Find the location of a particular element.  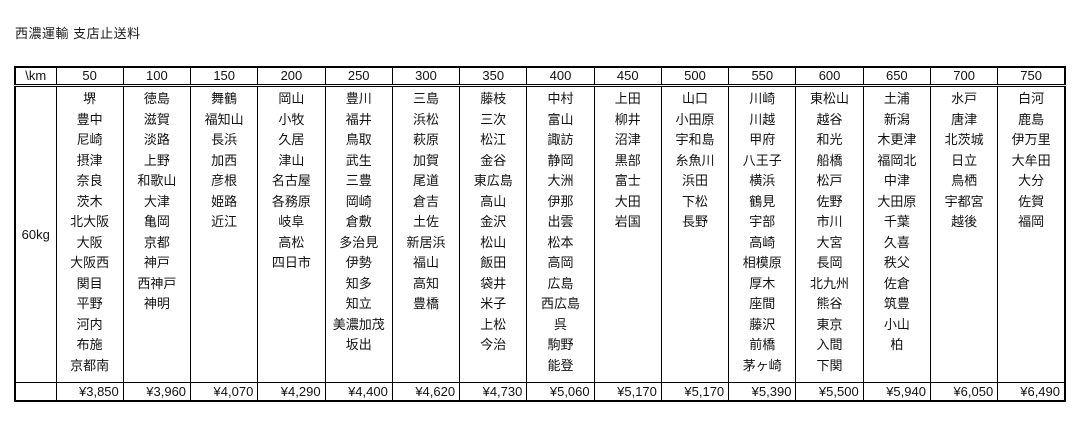

city-name: 倉敷 is located at coordinates (358, 221).